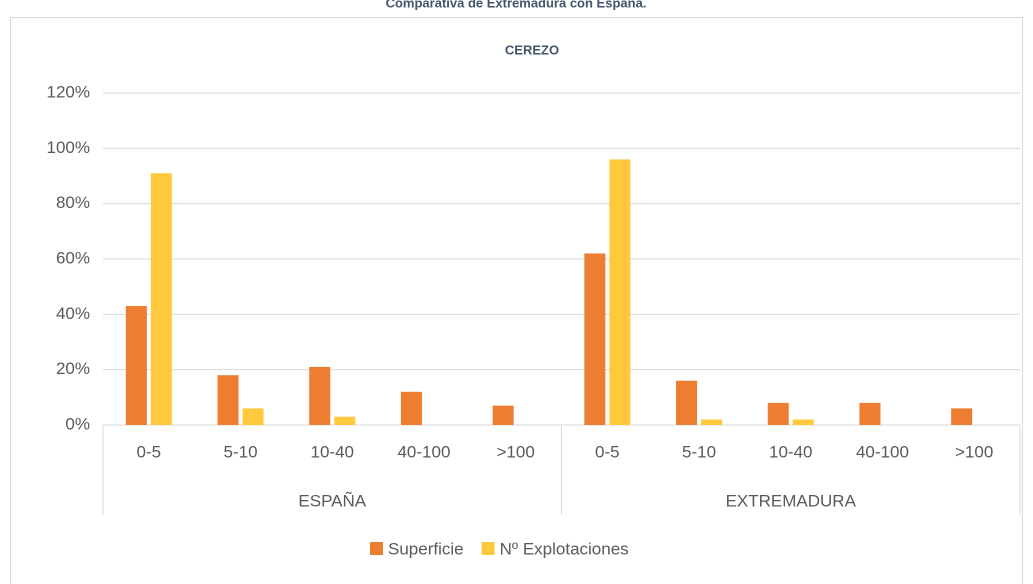 The width and height of the screenshot is (1033, 584). Describe the element at coordinates (73, 257) in the screenshot. I see `y-tick-label: 60%` at that location.